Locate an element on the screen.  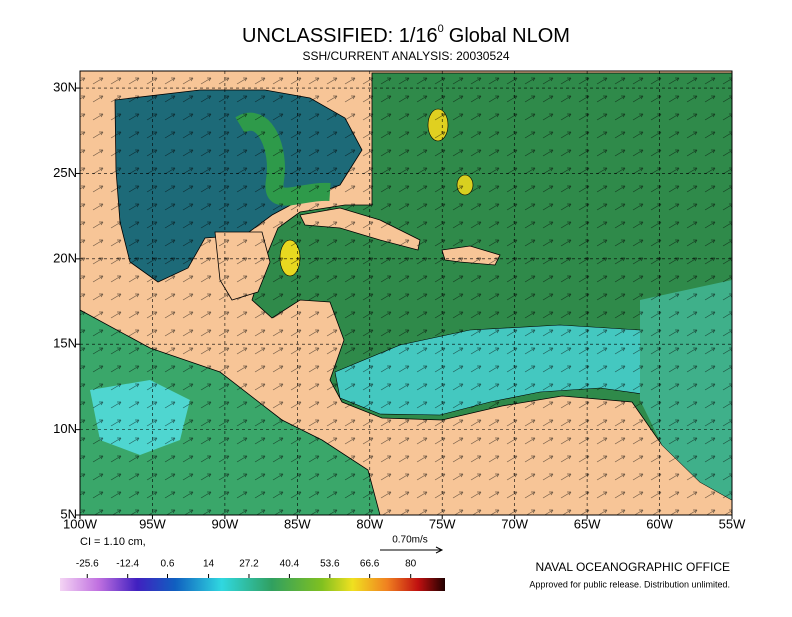
vector-scale-arrow is located at coordinates (412, 550).